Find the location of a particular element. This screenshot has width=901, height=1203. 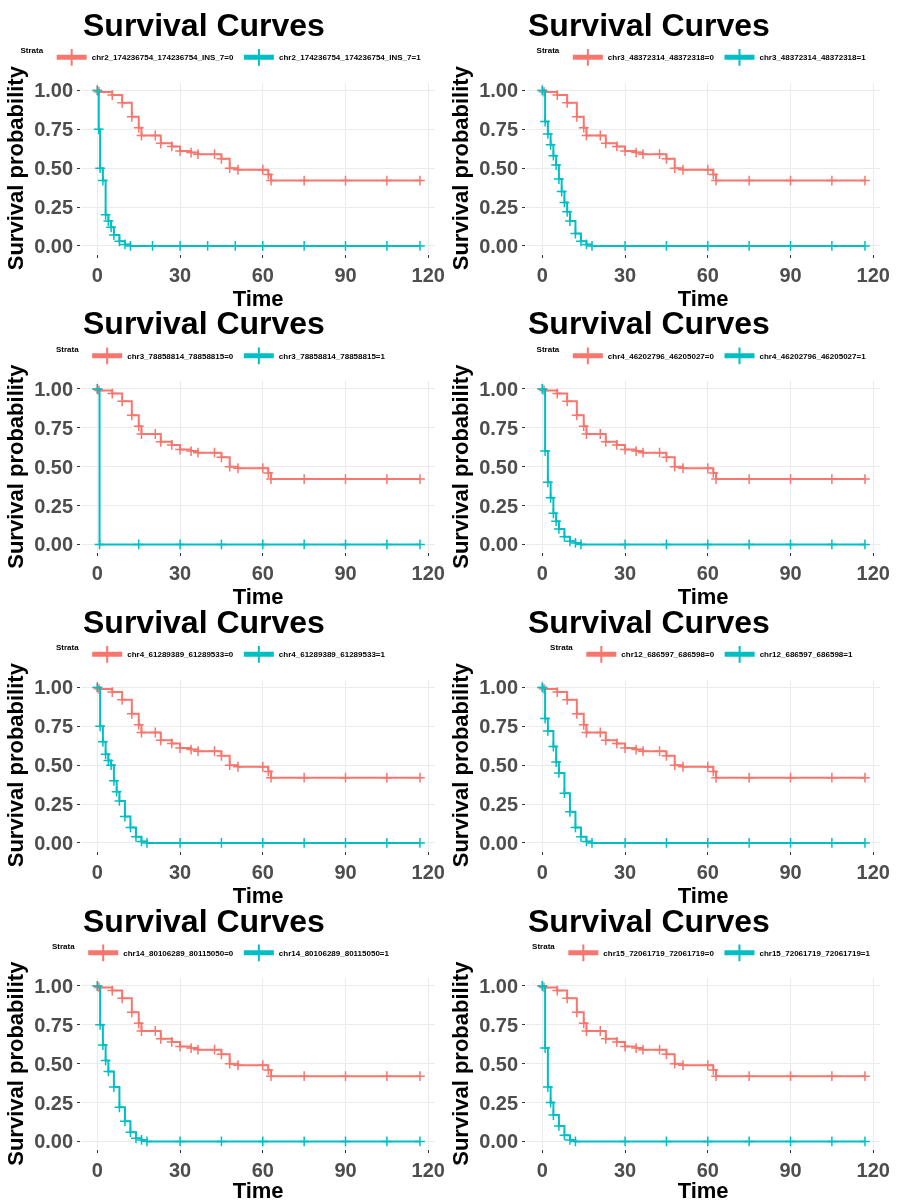

legend-label: chr2_174236754_174236754_INS_7=0 is located at coordinates (162, 58).